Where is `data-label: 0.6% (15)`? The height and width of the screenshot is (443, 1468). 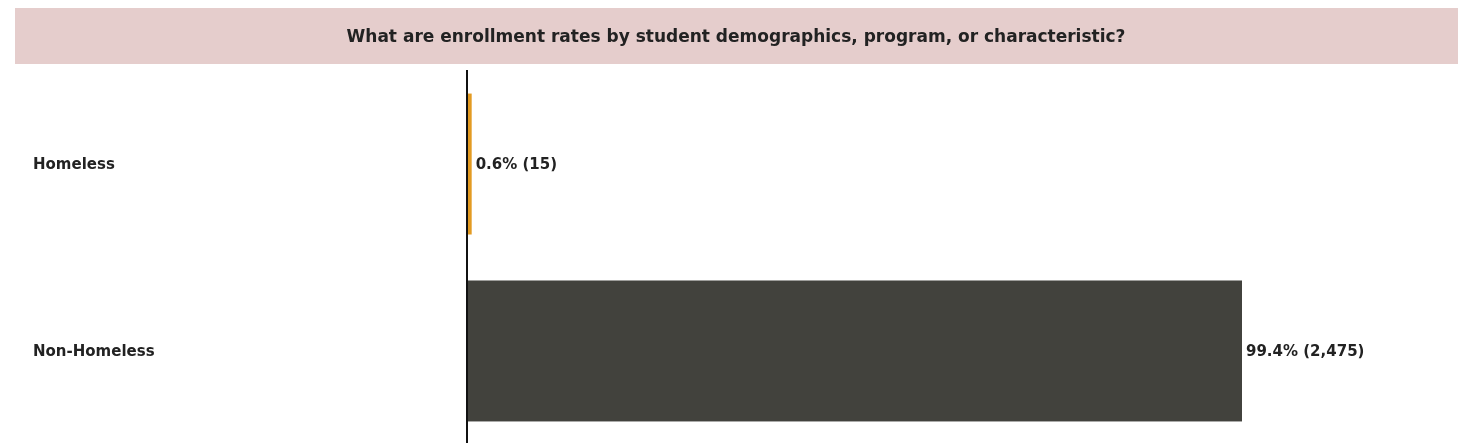
data-label: 0.6% (15) is located at coordinates (516, 164).